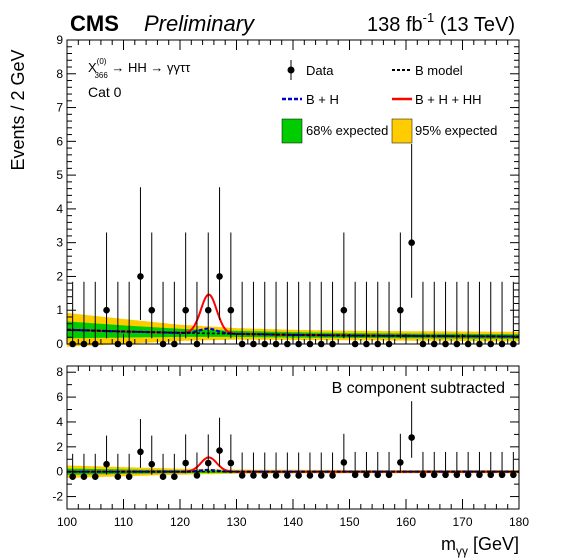 The height and width of the screenshot is (560, 580). I want to click on lower-x-tick-label: 130, so click(236, 522).